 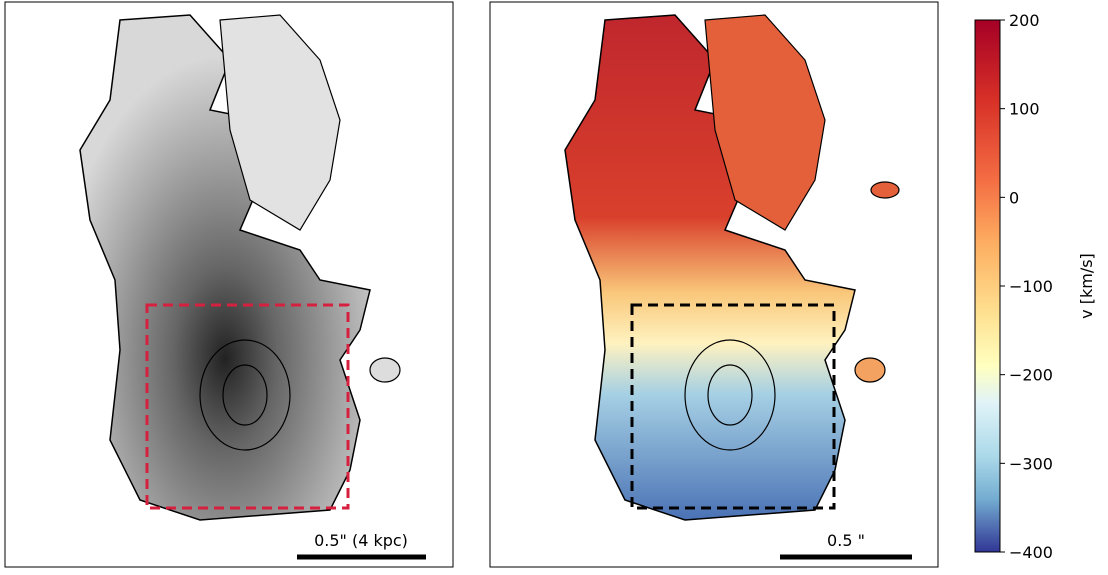 What do you see at coordinates (1031, 286) in the screenshot?
I see `colorbar-tick-label: −100` at bounding box center [1031, 286].